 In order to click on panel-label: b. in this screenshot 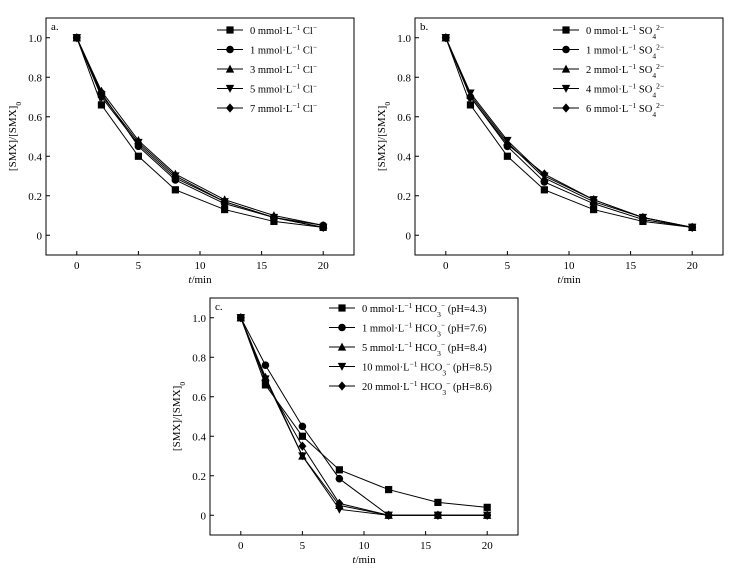, I will do `click(424, 27)`.